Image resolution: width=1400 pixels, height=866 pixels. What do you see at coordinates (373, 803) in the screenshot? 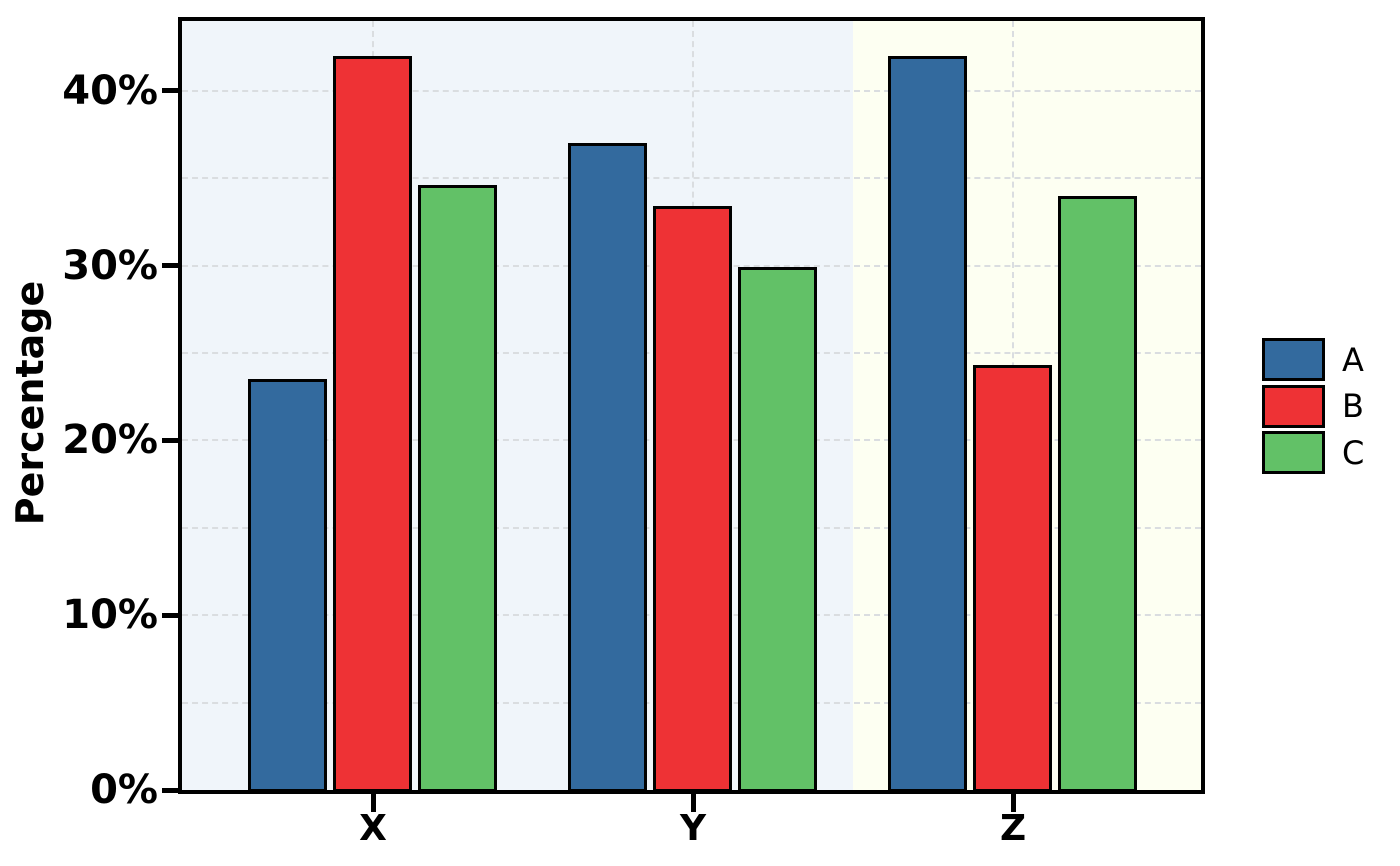
I see `x-tick-X` at bounding box center [373, 803].